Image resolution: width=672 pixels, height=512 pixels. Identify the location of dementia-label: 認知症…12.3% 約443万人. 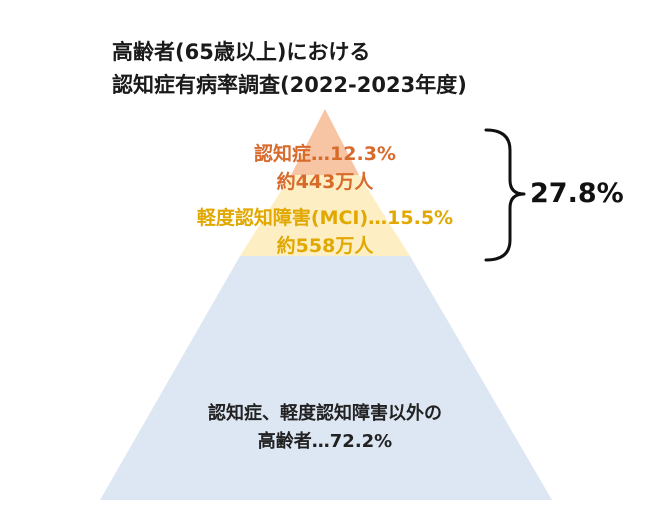
(325, 168).